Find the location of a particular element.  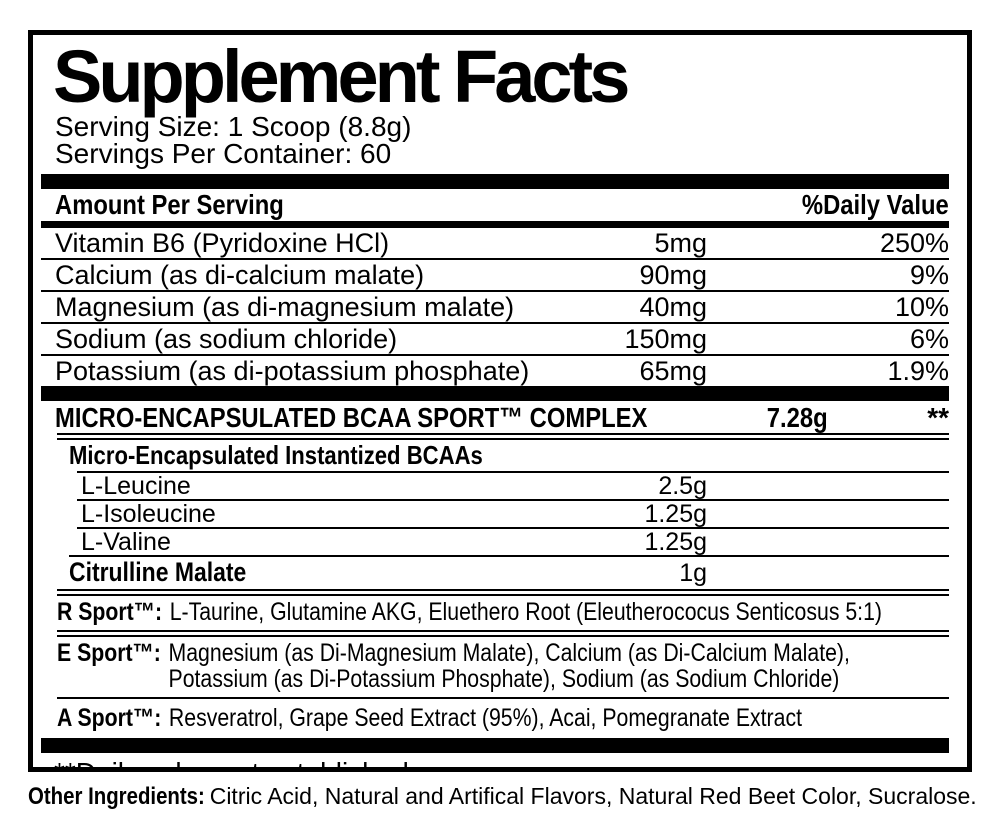

bcaa-name: L-Isoleucine is located at coordinates (148, 514).